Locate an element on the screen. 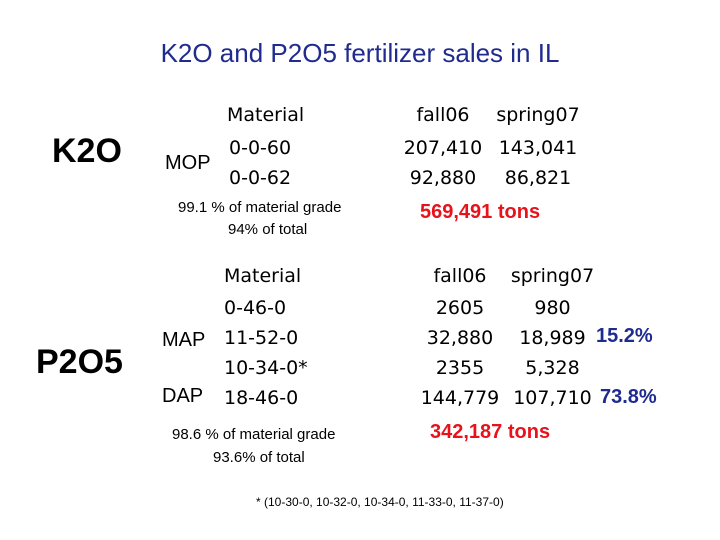 The height and width of the screenshot is (540, 720). p2o5-fall-value: 2605 is located at coordinates (460, 308).